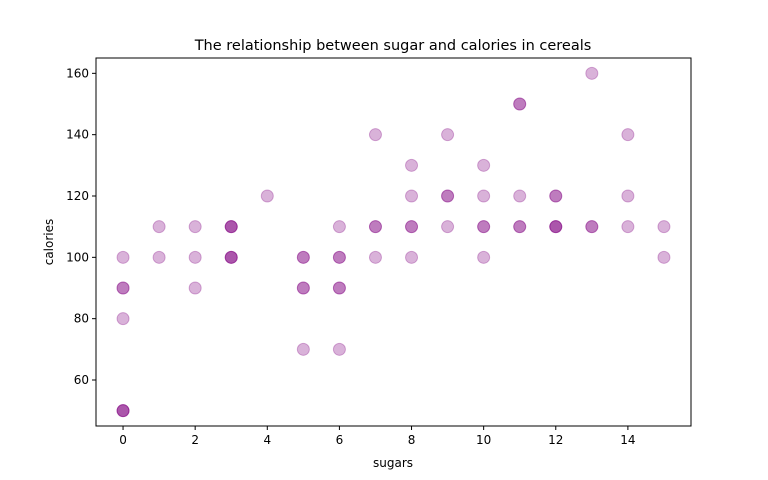  What do you see at coordinates (555, 440) in the screenshot?
I see `x-tick-label: 12` at bounding box center [555, 440].